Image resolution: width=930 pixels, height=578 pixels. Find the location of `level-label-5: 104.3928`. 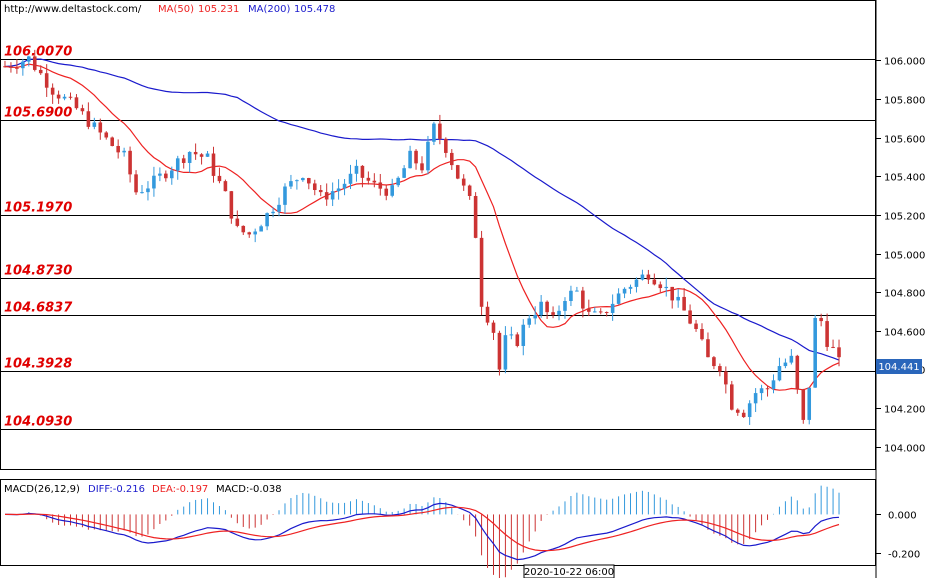

level-label-5: 104.3928 is located at coordinates (38, 364).